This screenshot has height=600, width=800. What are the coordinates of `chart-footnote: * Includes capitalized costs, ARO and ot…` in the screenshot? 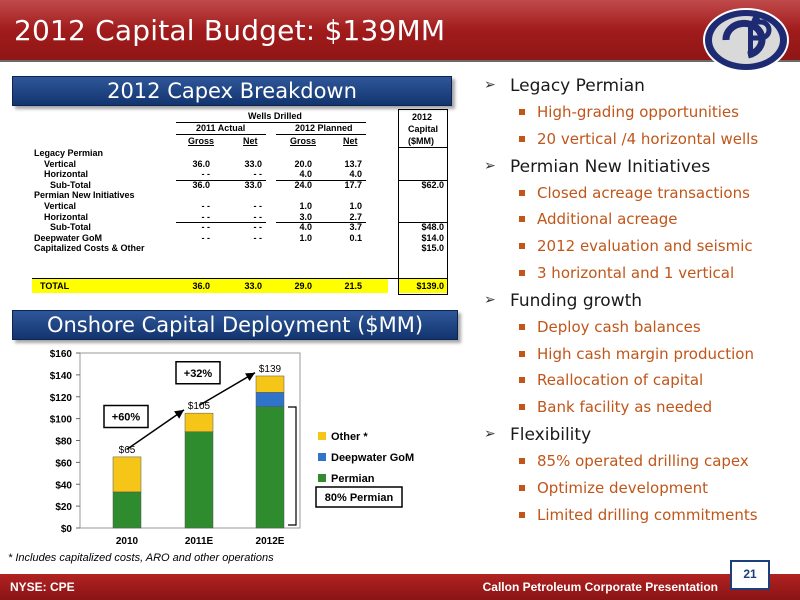 It's located at (141, 558).